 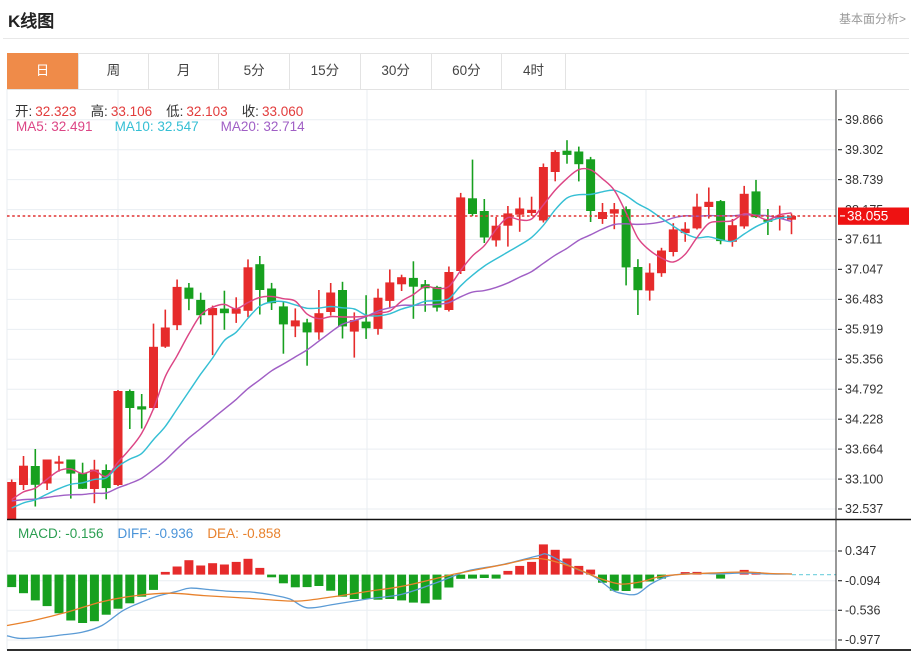 What do you see at coordinates (862, 581) in the screenshot?
I see `svg-text: -0.094` at bounding box center [862, 581].